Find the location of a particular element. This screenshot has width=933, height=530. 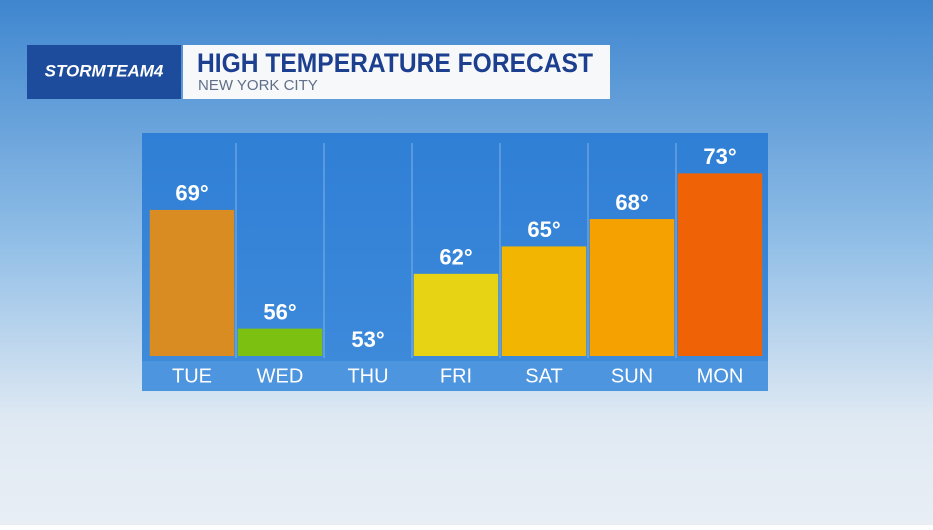

value-label: 68° is located at coordinates (631, 202).